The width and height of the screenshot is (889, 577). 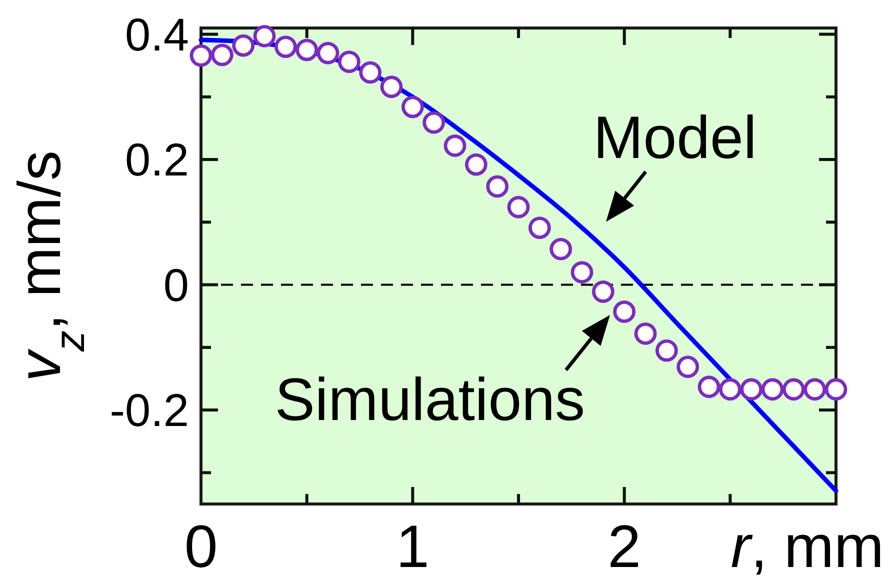 What do you see at coordinates (807, 545) in the screenshot?
I see `x-axis-title: r, mm` at bounding box center [807, 545].